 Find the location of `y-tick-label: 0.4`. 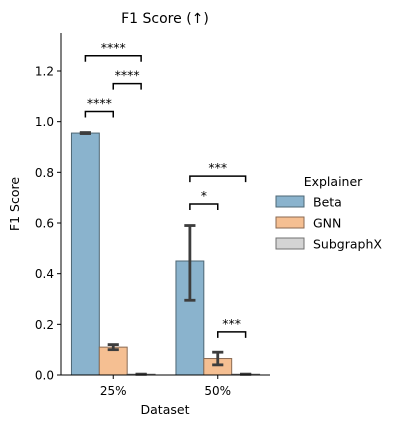

y-tick-label: 0.4 is located at coordinates (44, 274).